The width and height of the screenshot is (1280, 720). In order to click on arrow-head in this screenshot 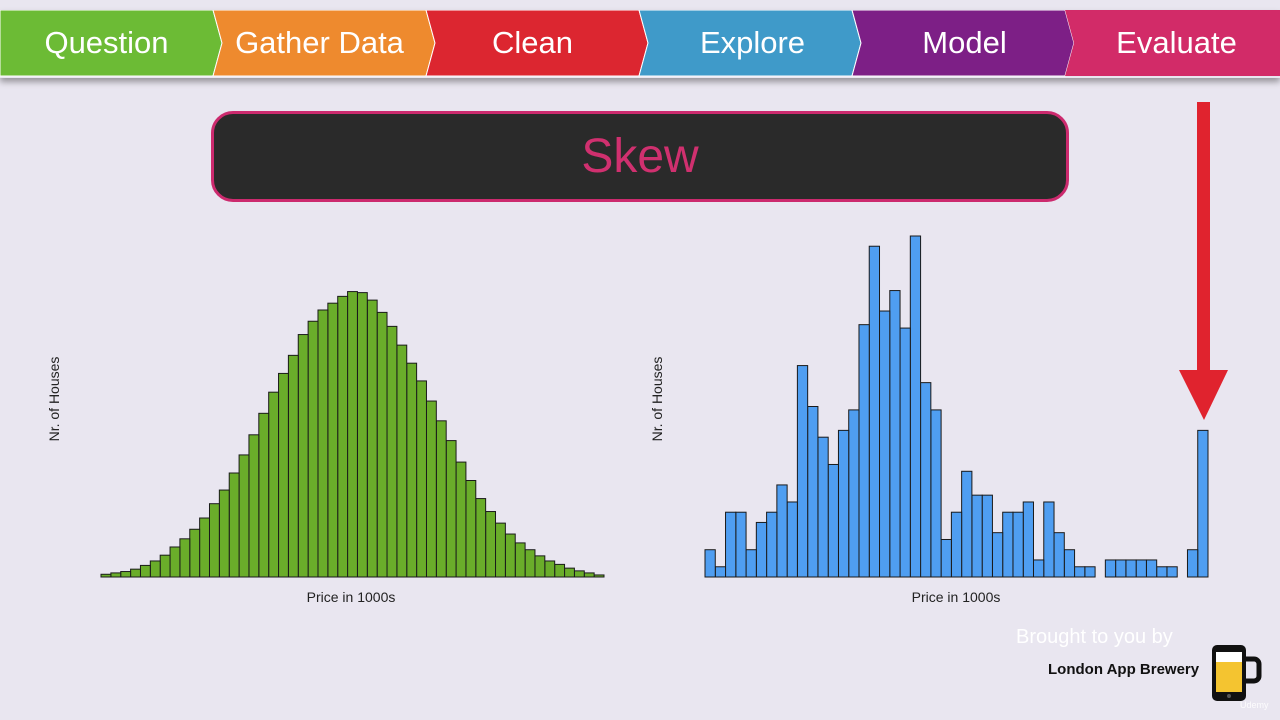, I will do `click(1203, 395)`.